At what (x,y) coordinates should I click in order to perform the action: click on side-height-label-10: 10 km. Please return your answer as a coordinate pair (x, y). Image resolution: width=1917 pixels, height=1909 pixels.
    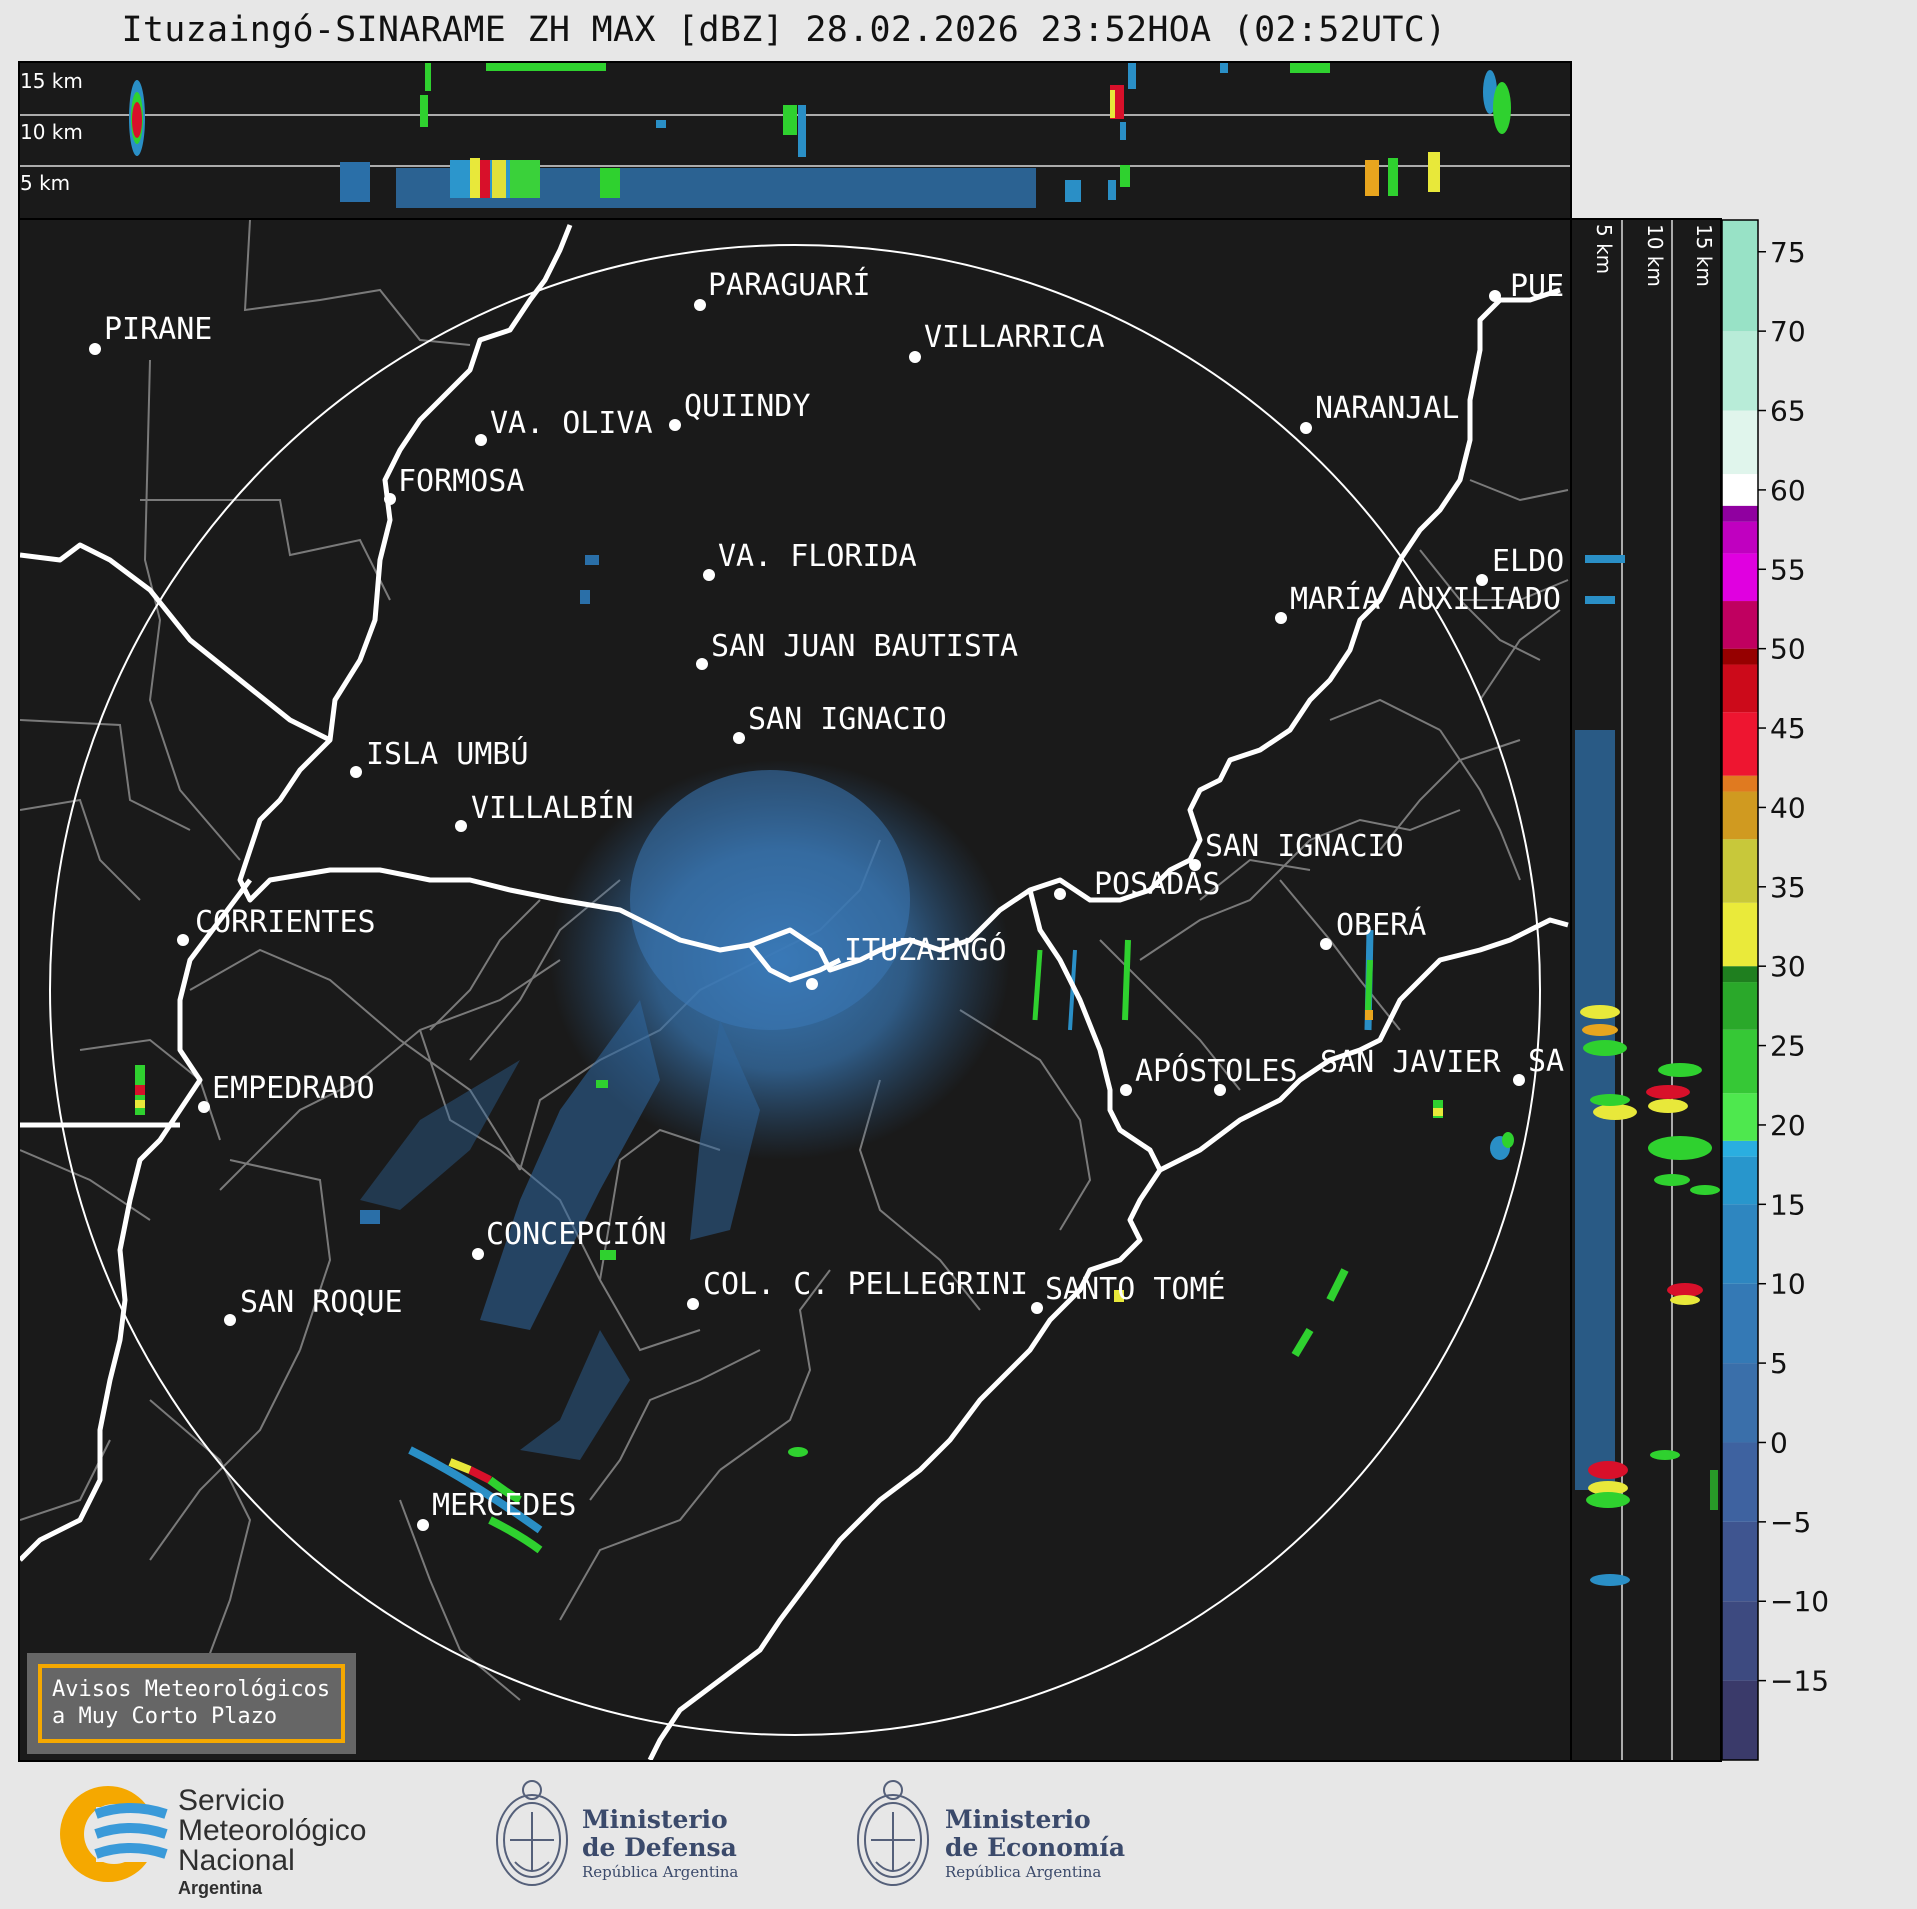
    Looking at the image, I should click on (1655, 255).